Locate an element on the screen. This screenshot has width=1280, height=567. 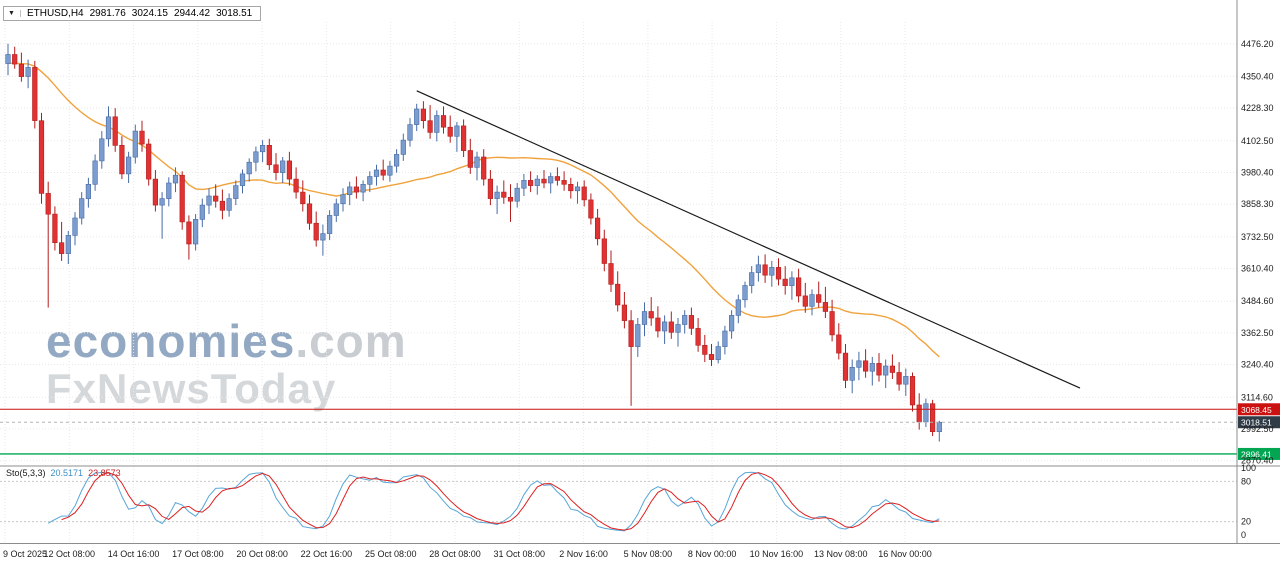
price-tick-label: 3980.40 is located at coordinates (1257, 172).